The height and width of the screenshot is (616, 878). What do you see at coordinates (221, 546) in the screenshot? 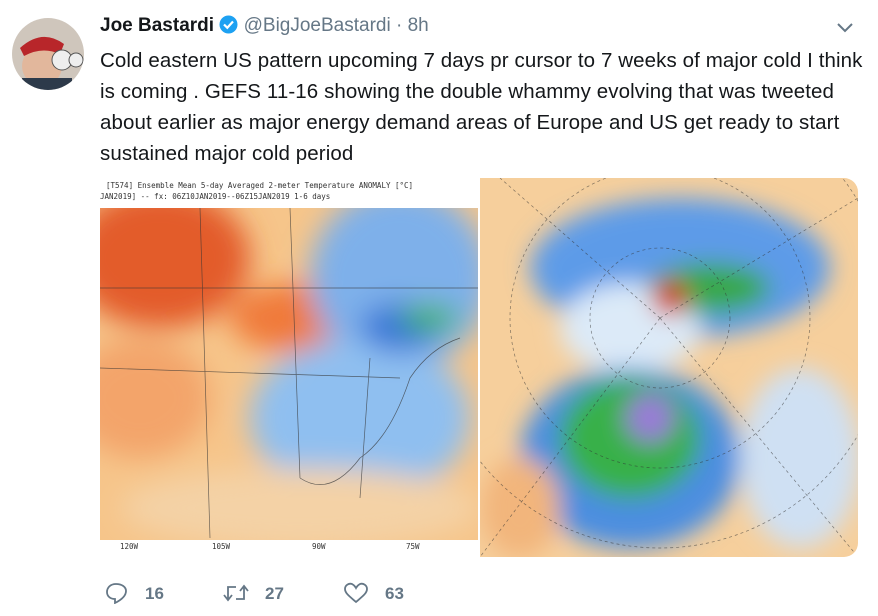
I see `longitude-label: 105W` at bounding box center [221, 546].